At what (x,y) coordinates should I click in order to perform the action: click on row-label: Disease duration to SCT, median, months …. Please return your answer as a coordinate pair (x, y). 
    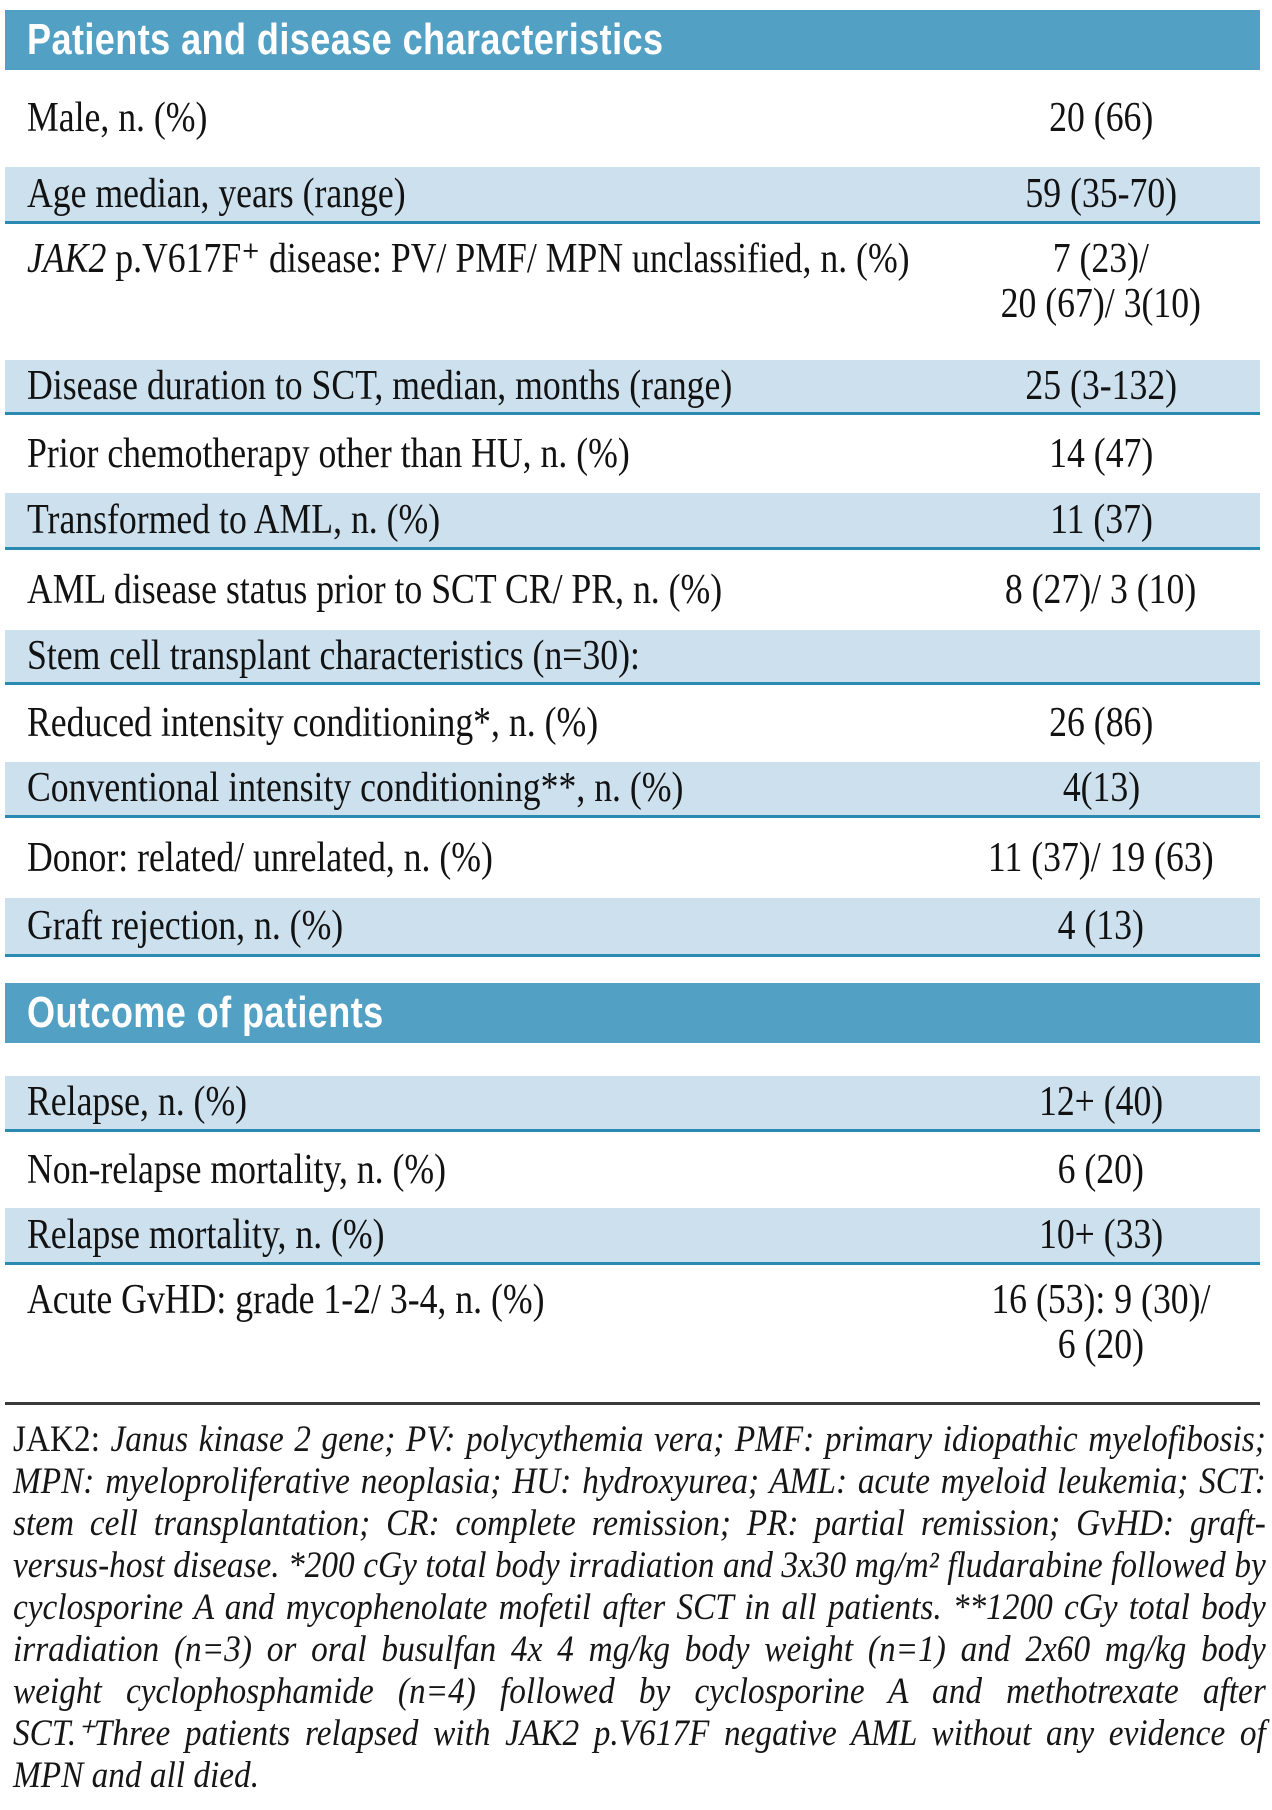
    Looking at the image, I should click on (380, 385).